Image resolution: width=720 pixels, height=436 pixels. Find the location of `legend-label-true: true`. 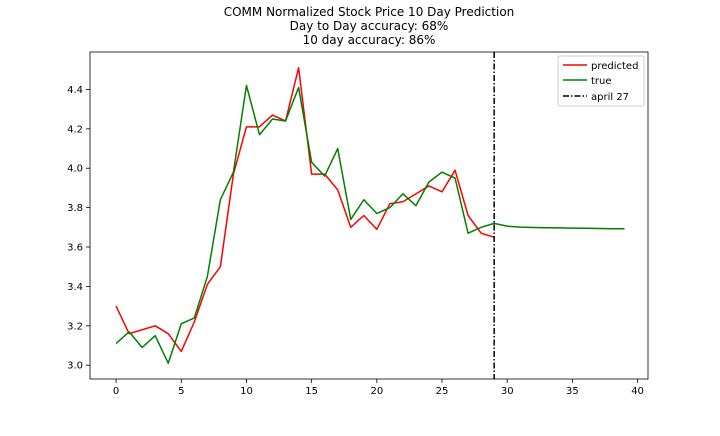

legend-label-true: true is located at coordinates (601, 81).